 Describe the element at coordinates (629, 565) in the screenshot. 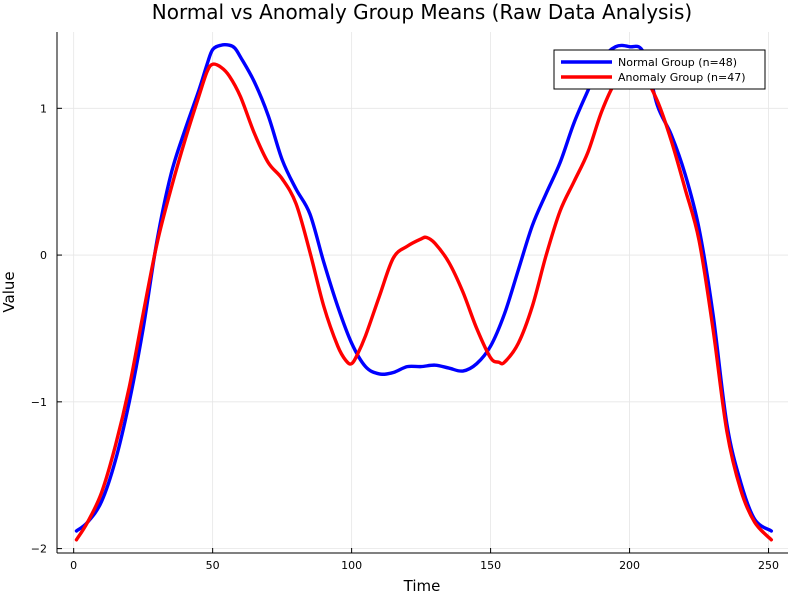

I see `x-tick-label: 200` at that location.